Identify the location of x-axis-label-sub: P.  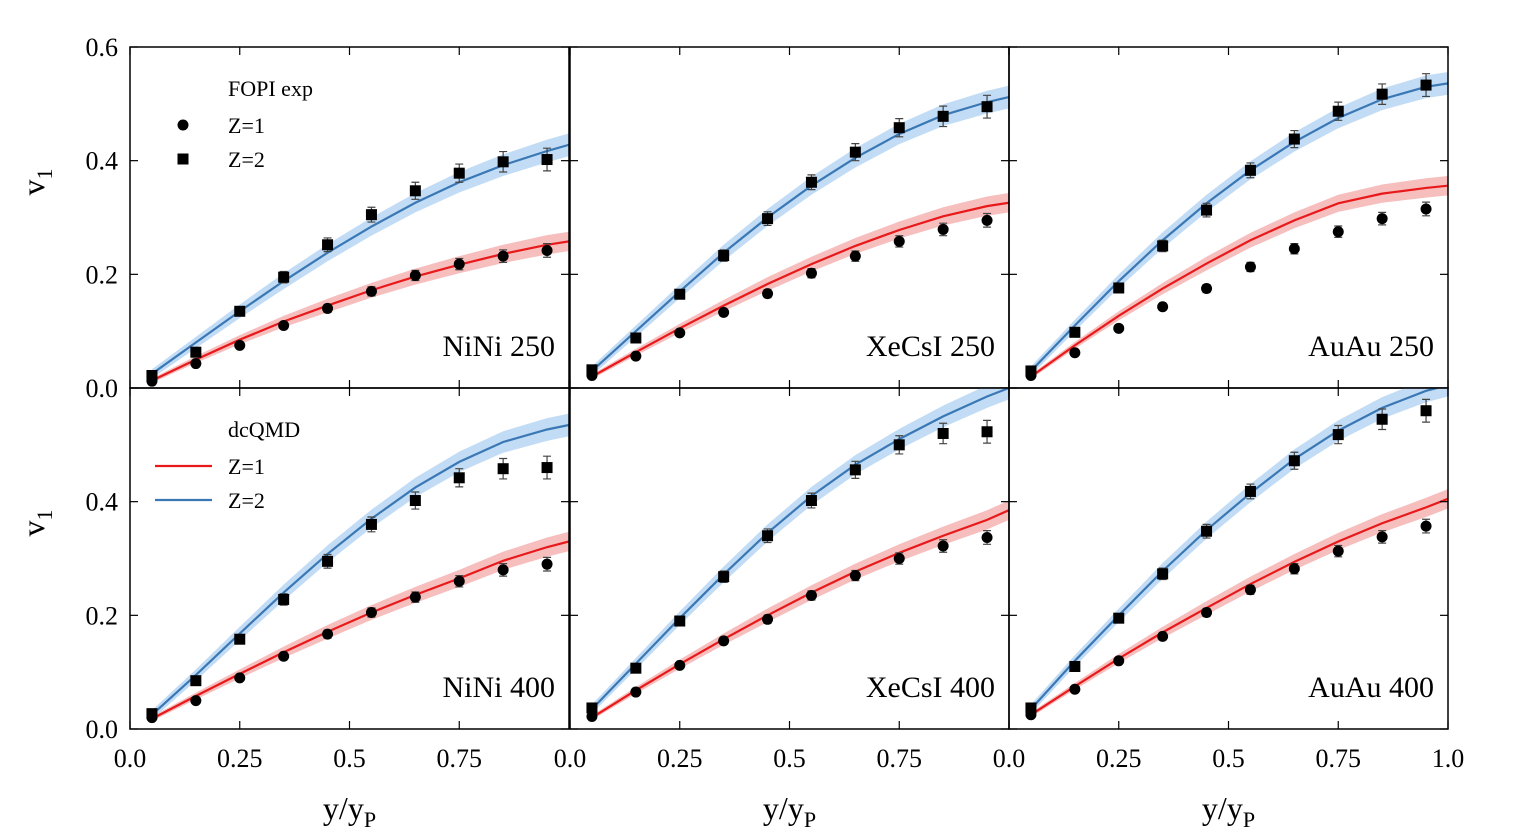
(370, 819).